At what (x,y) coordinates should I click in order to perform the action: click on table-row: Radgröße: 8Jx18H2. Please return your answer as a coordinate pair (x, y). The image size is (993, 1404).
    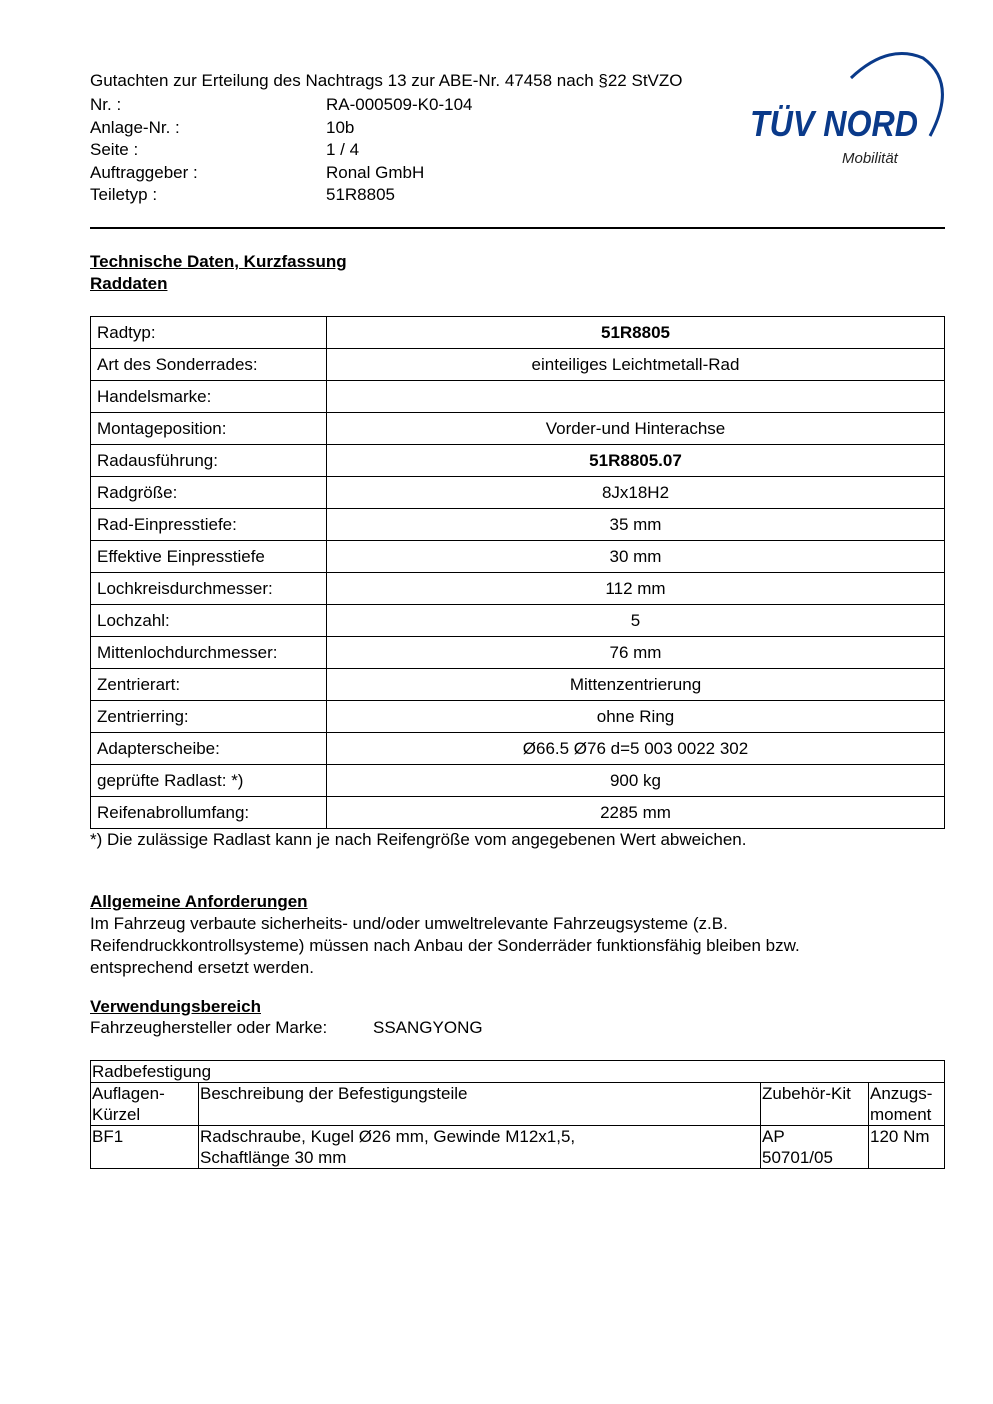
    Looking at the image, I should click on (517, 492).